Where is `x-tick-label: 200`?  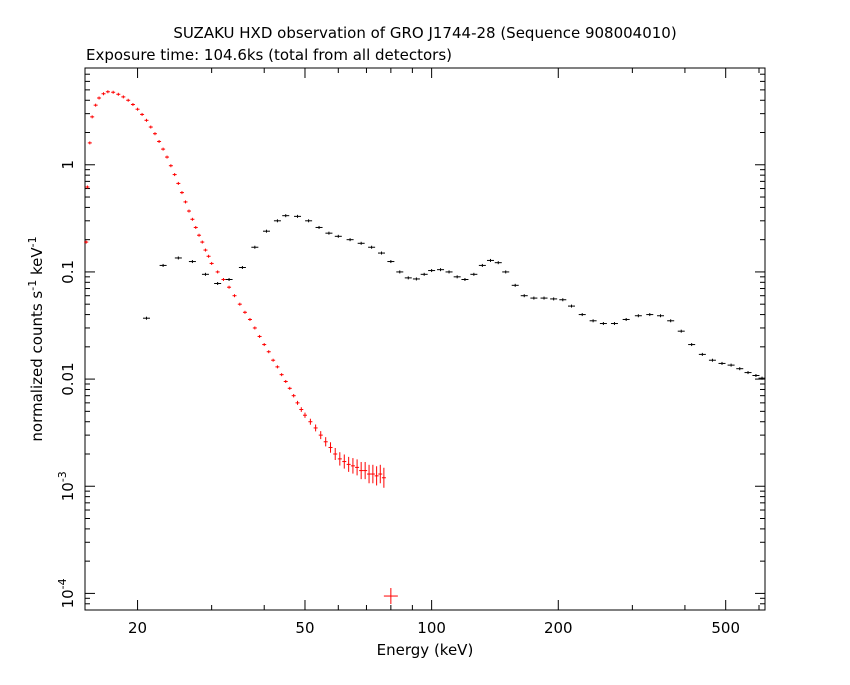 x-tick-label: 200 is located at coordinates (558, 628).